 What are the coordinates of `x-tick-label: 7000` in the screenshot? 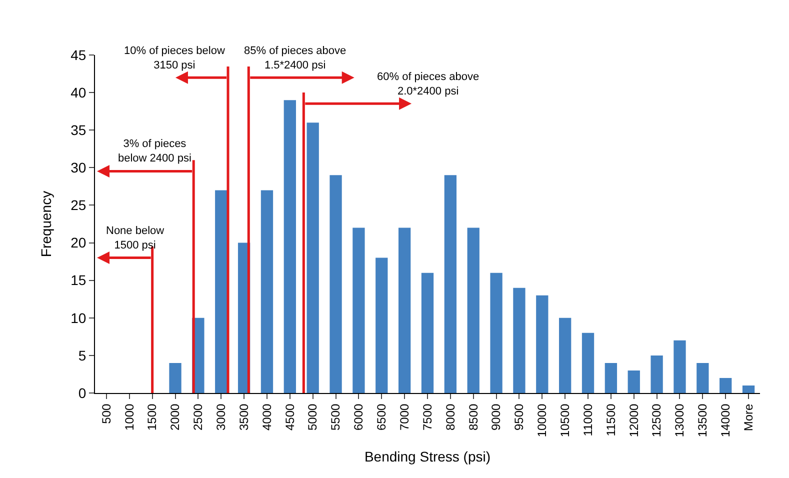 It's located at (404, 417).